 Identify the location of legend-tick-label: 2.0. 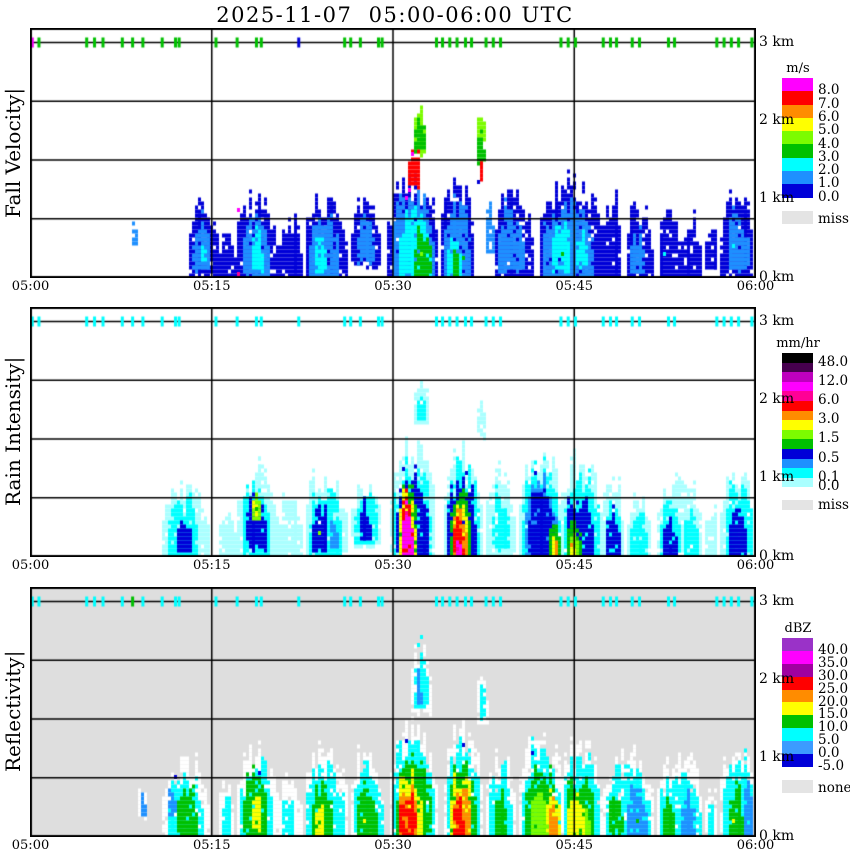
(829, 170).